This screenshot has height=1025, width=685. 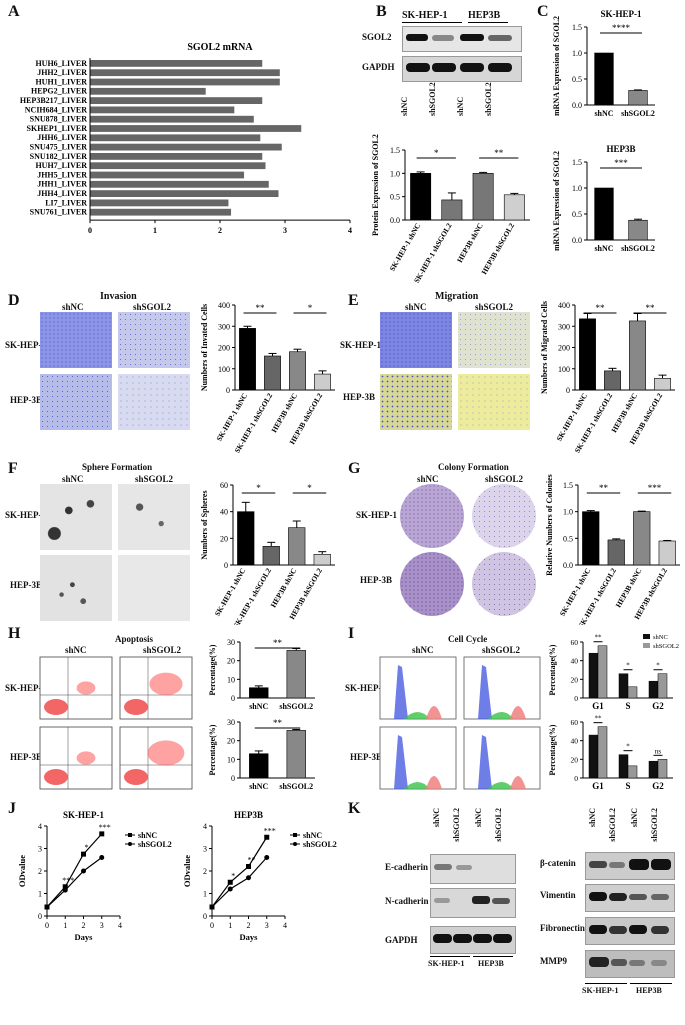 I want to click on panel-label-h: H, so click(x=14, y=633).